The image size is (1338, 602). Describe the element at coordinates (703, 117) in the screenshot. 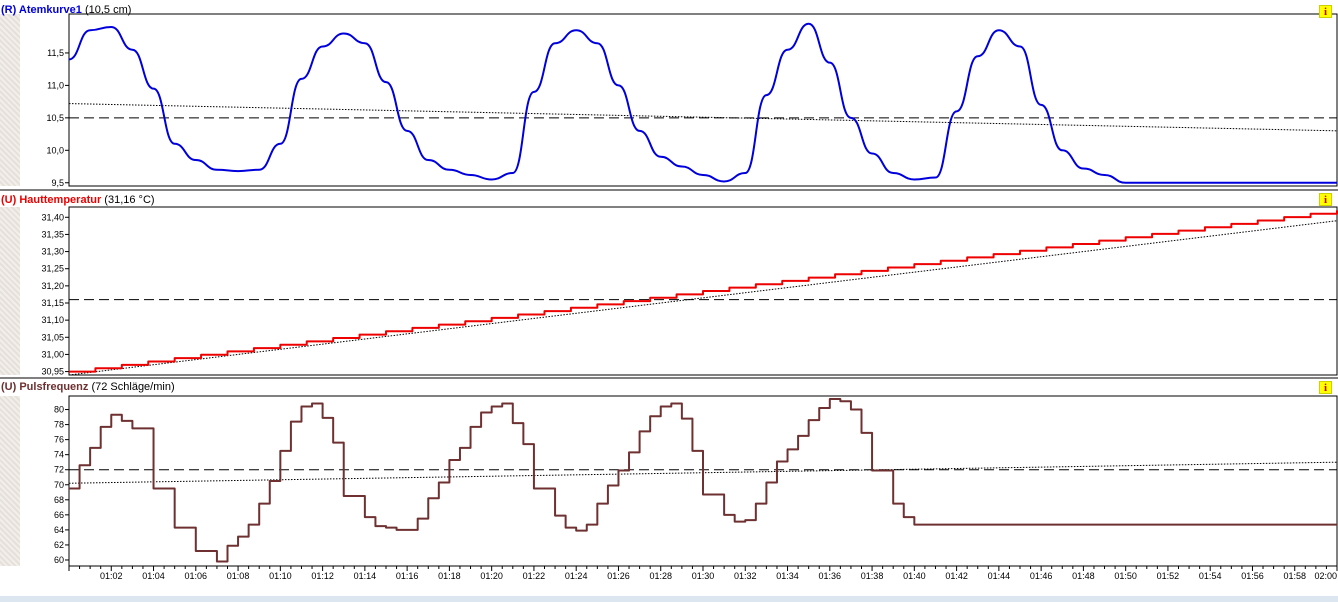

I see `trend-line` at that location.